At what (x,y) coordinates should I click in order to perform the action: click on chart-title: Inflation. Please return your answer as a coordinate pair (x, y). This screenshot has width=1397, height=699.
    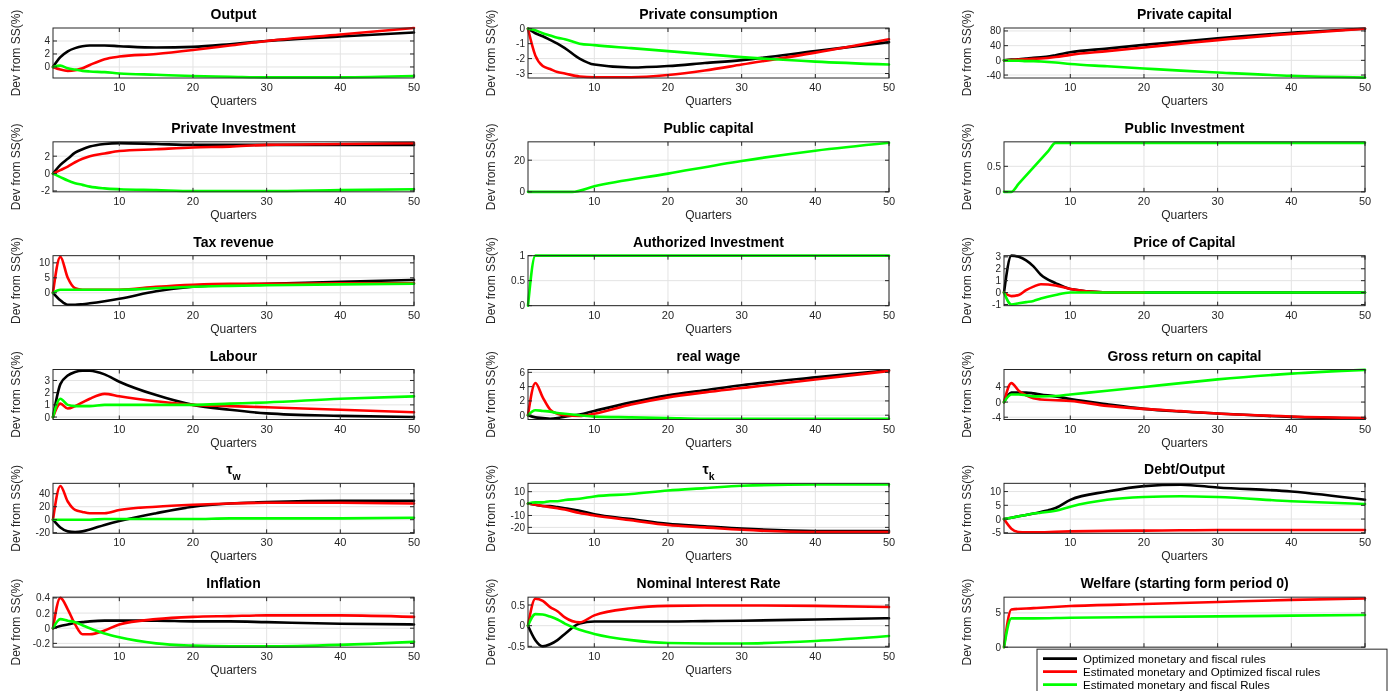
    Looking at the image, I should click on (233, 583).